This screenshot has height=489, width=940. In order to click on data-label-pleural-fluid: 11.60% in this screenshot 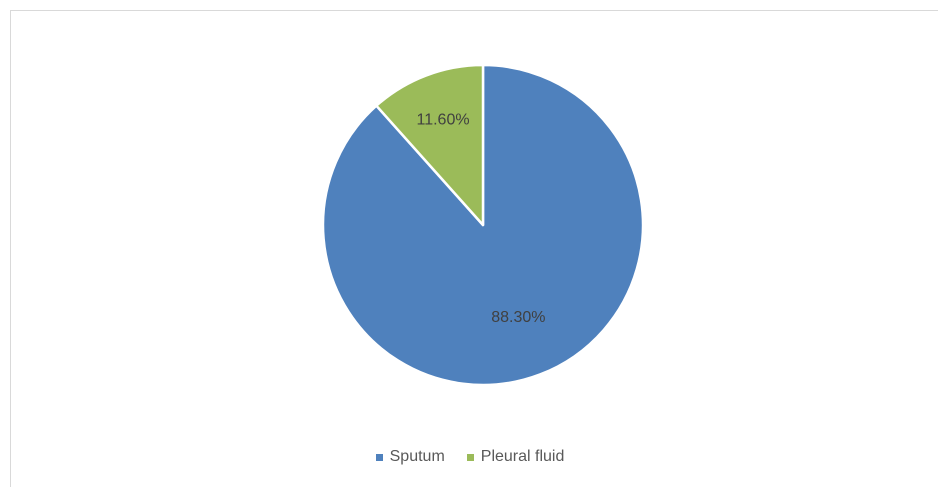, I will do `click(443, 120)`.